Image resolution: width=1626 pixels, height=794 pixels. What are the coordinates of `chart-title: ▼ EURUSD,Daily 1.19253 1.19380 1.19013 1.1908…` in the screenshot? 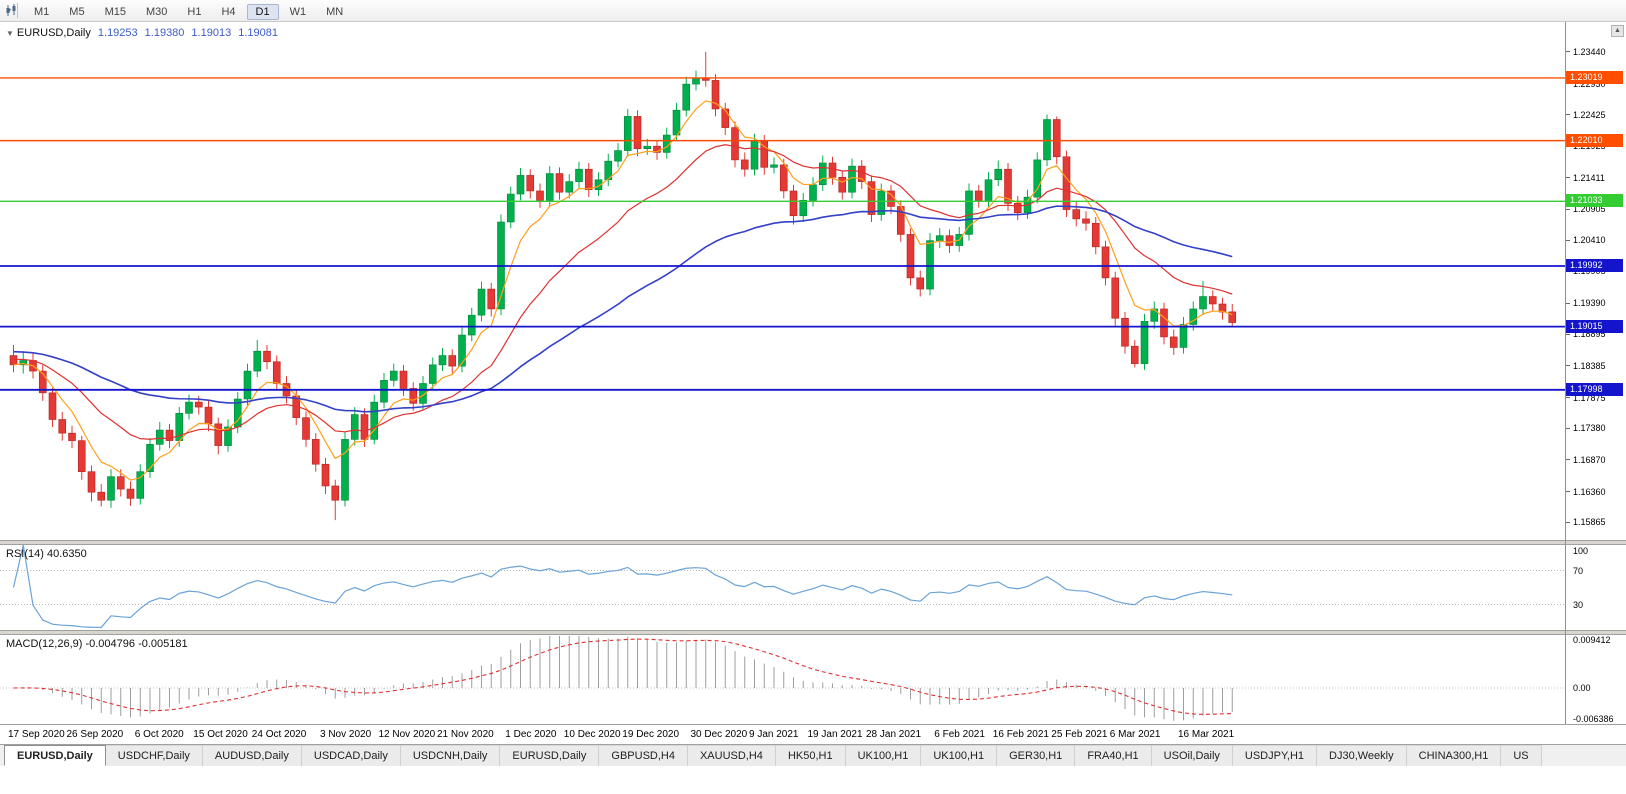 It's located at (142, 33).